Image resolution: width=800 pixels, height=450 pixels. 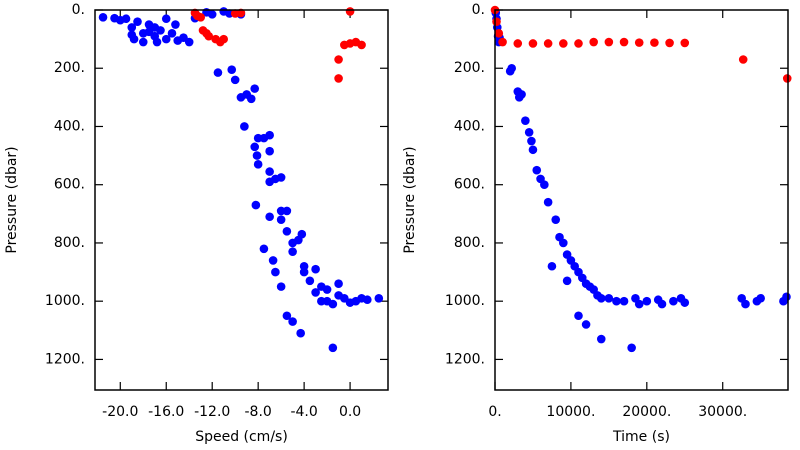 I want to click on x-tick-label: -20.0, so click(x=120, y=412).